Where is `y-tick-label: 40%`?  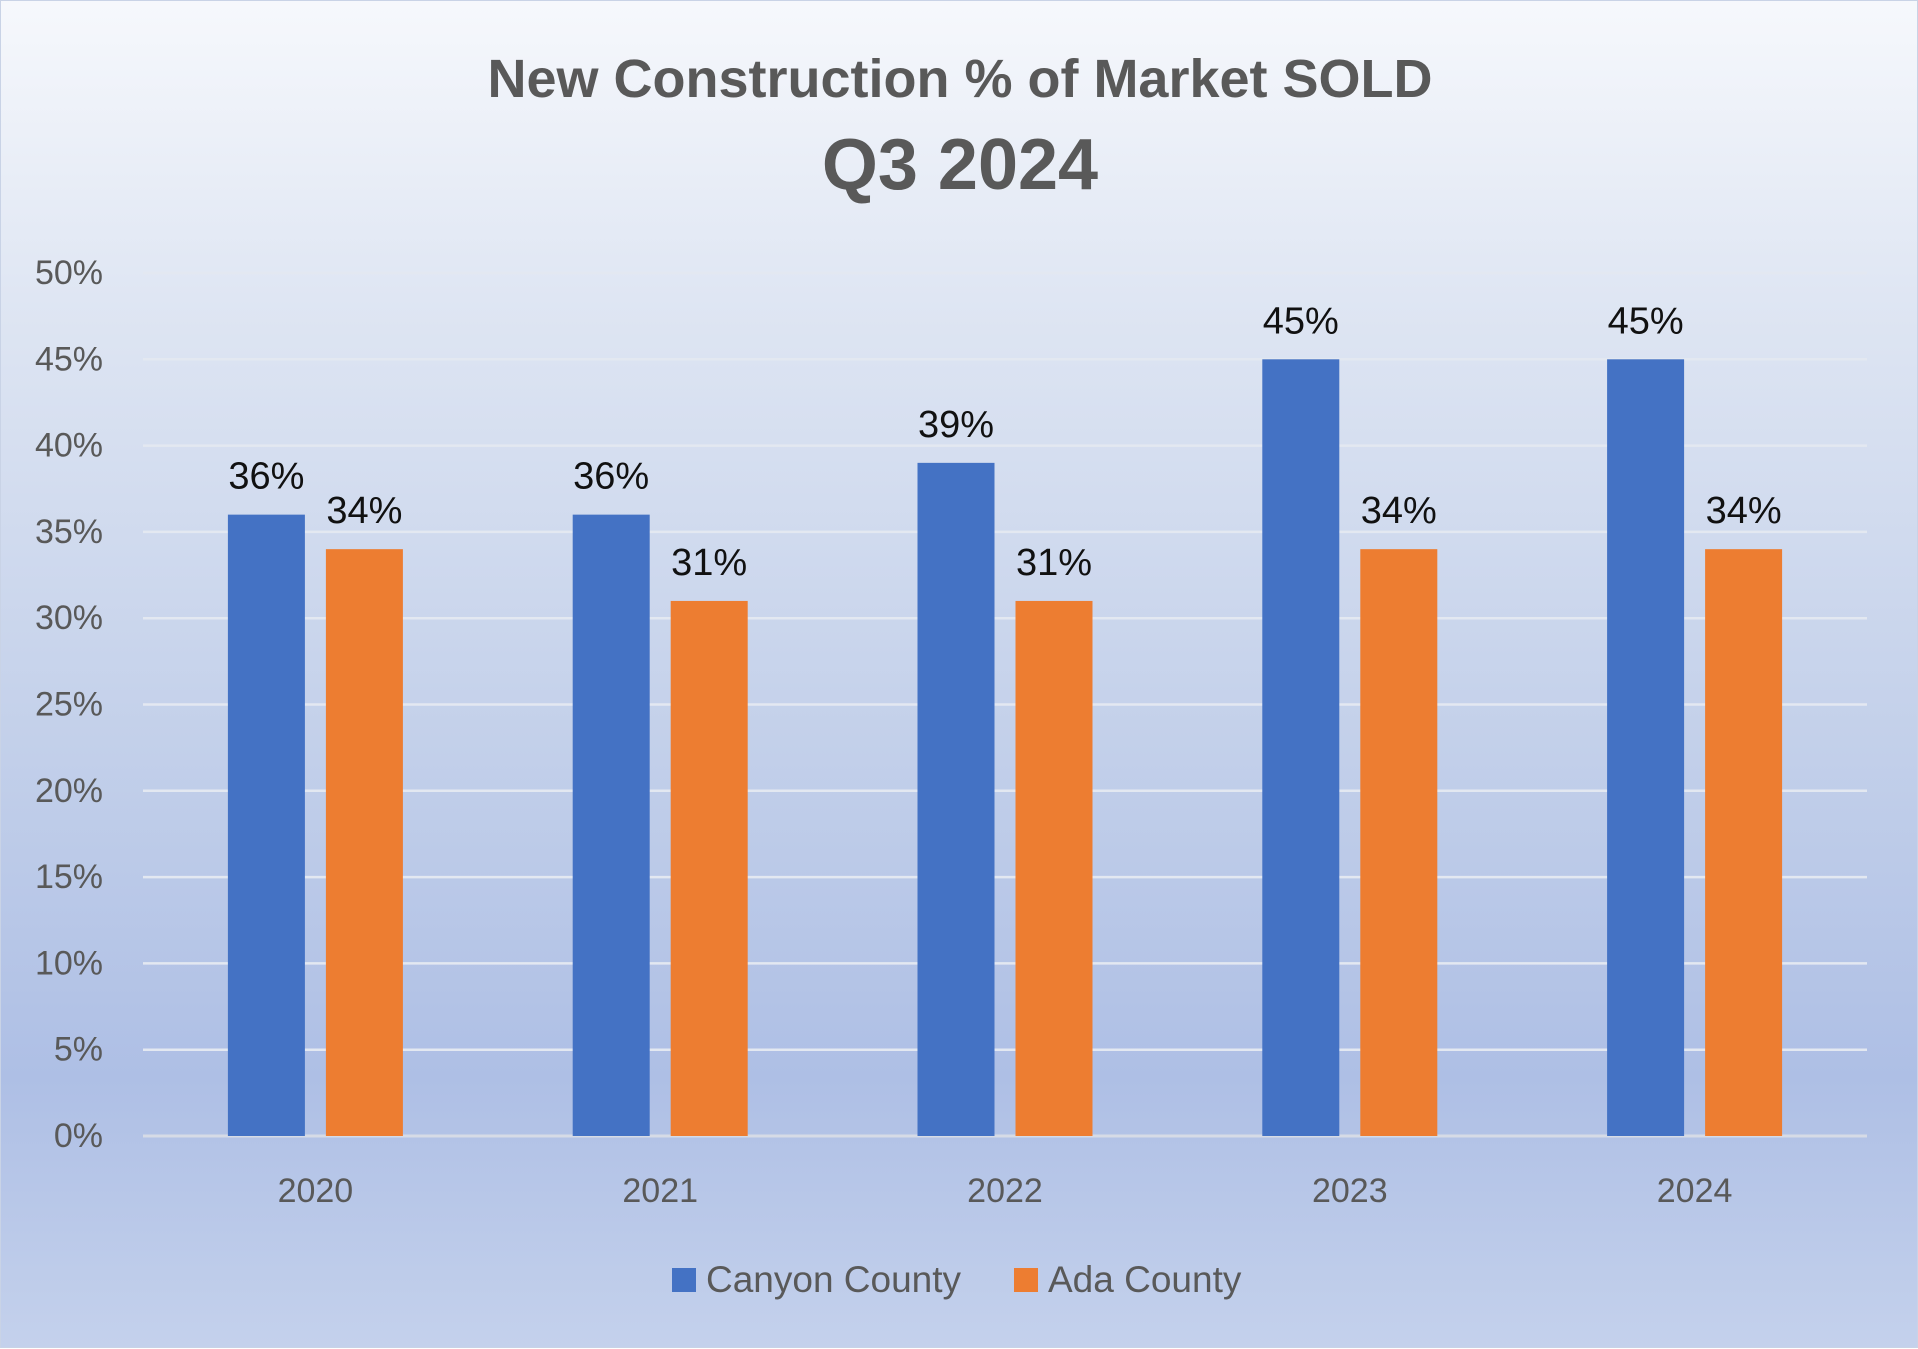 y-tick-label: 40% is located at coordinates (69, 446).